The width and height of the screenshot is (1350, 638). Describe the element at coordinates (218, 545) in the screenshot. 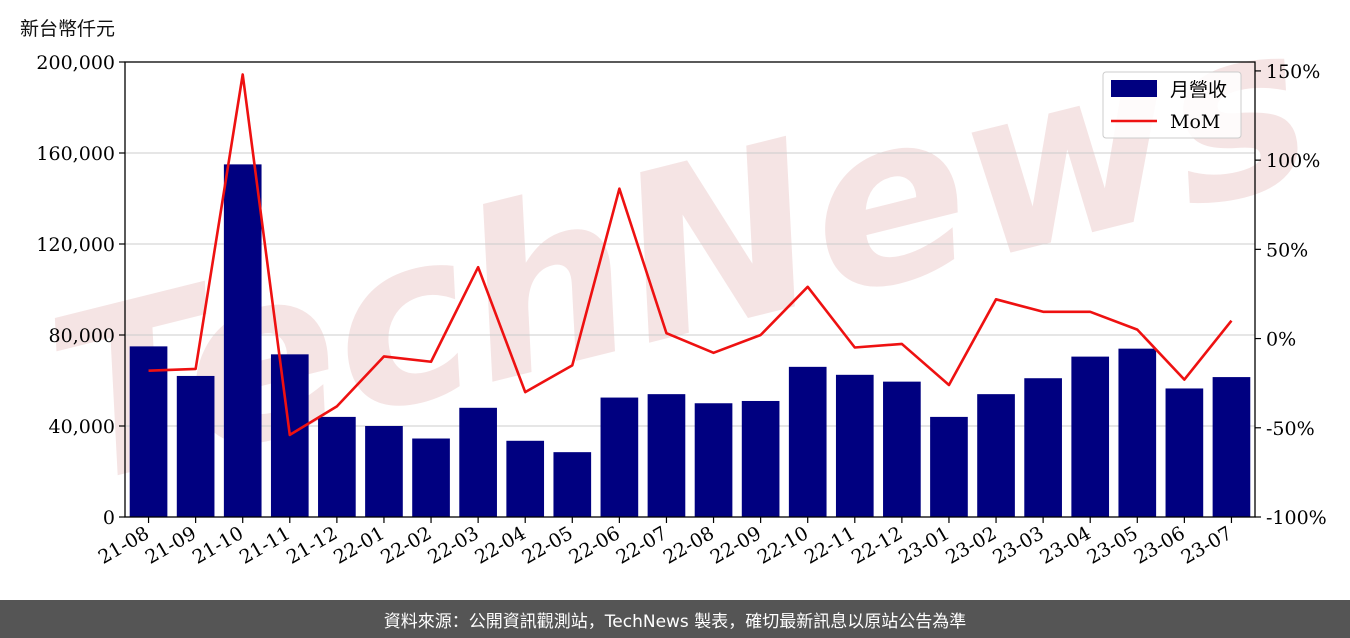

I see `x-tick-label: 21-10` at that location.